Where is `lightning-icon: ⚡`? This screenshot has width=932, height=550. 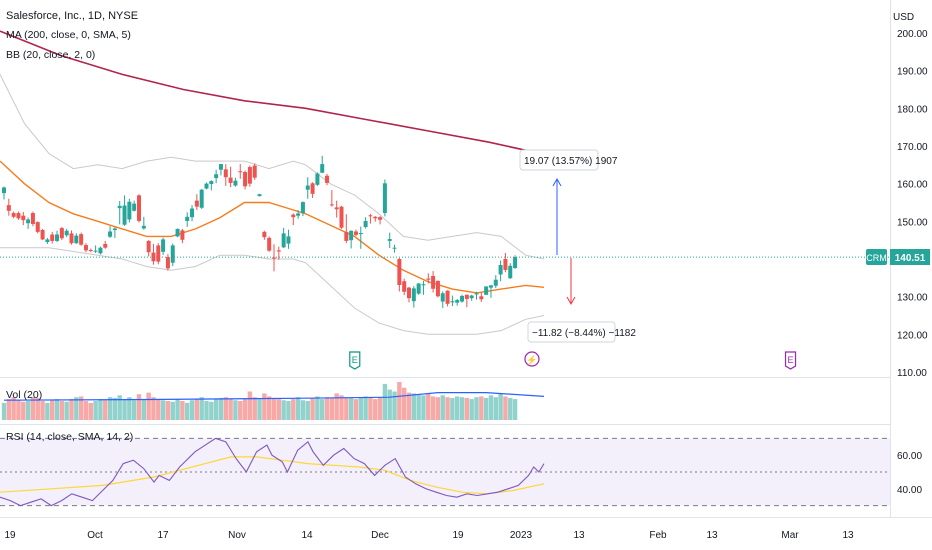
lightning-icon: ⚡ is located at coordinates (532, 359).